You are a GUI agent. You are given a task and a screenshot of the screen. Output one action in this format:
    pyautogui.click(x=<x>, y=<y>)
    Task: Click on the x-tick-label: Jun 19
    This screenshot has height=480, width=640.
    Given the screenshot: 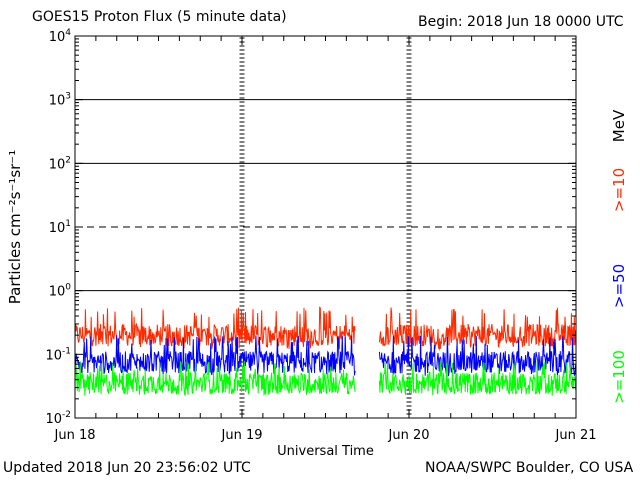 What is the action you would take?
    pyautogui.click(x=242, y=435)
    